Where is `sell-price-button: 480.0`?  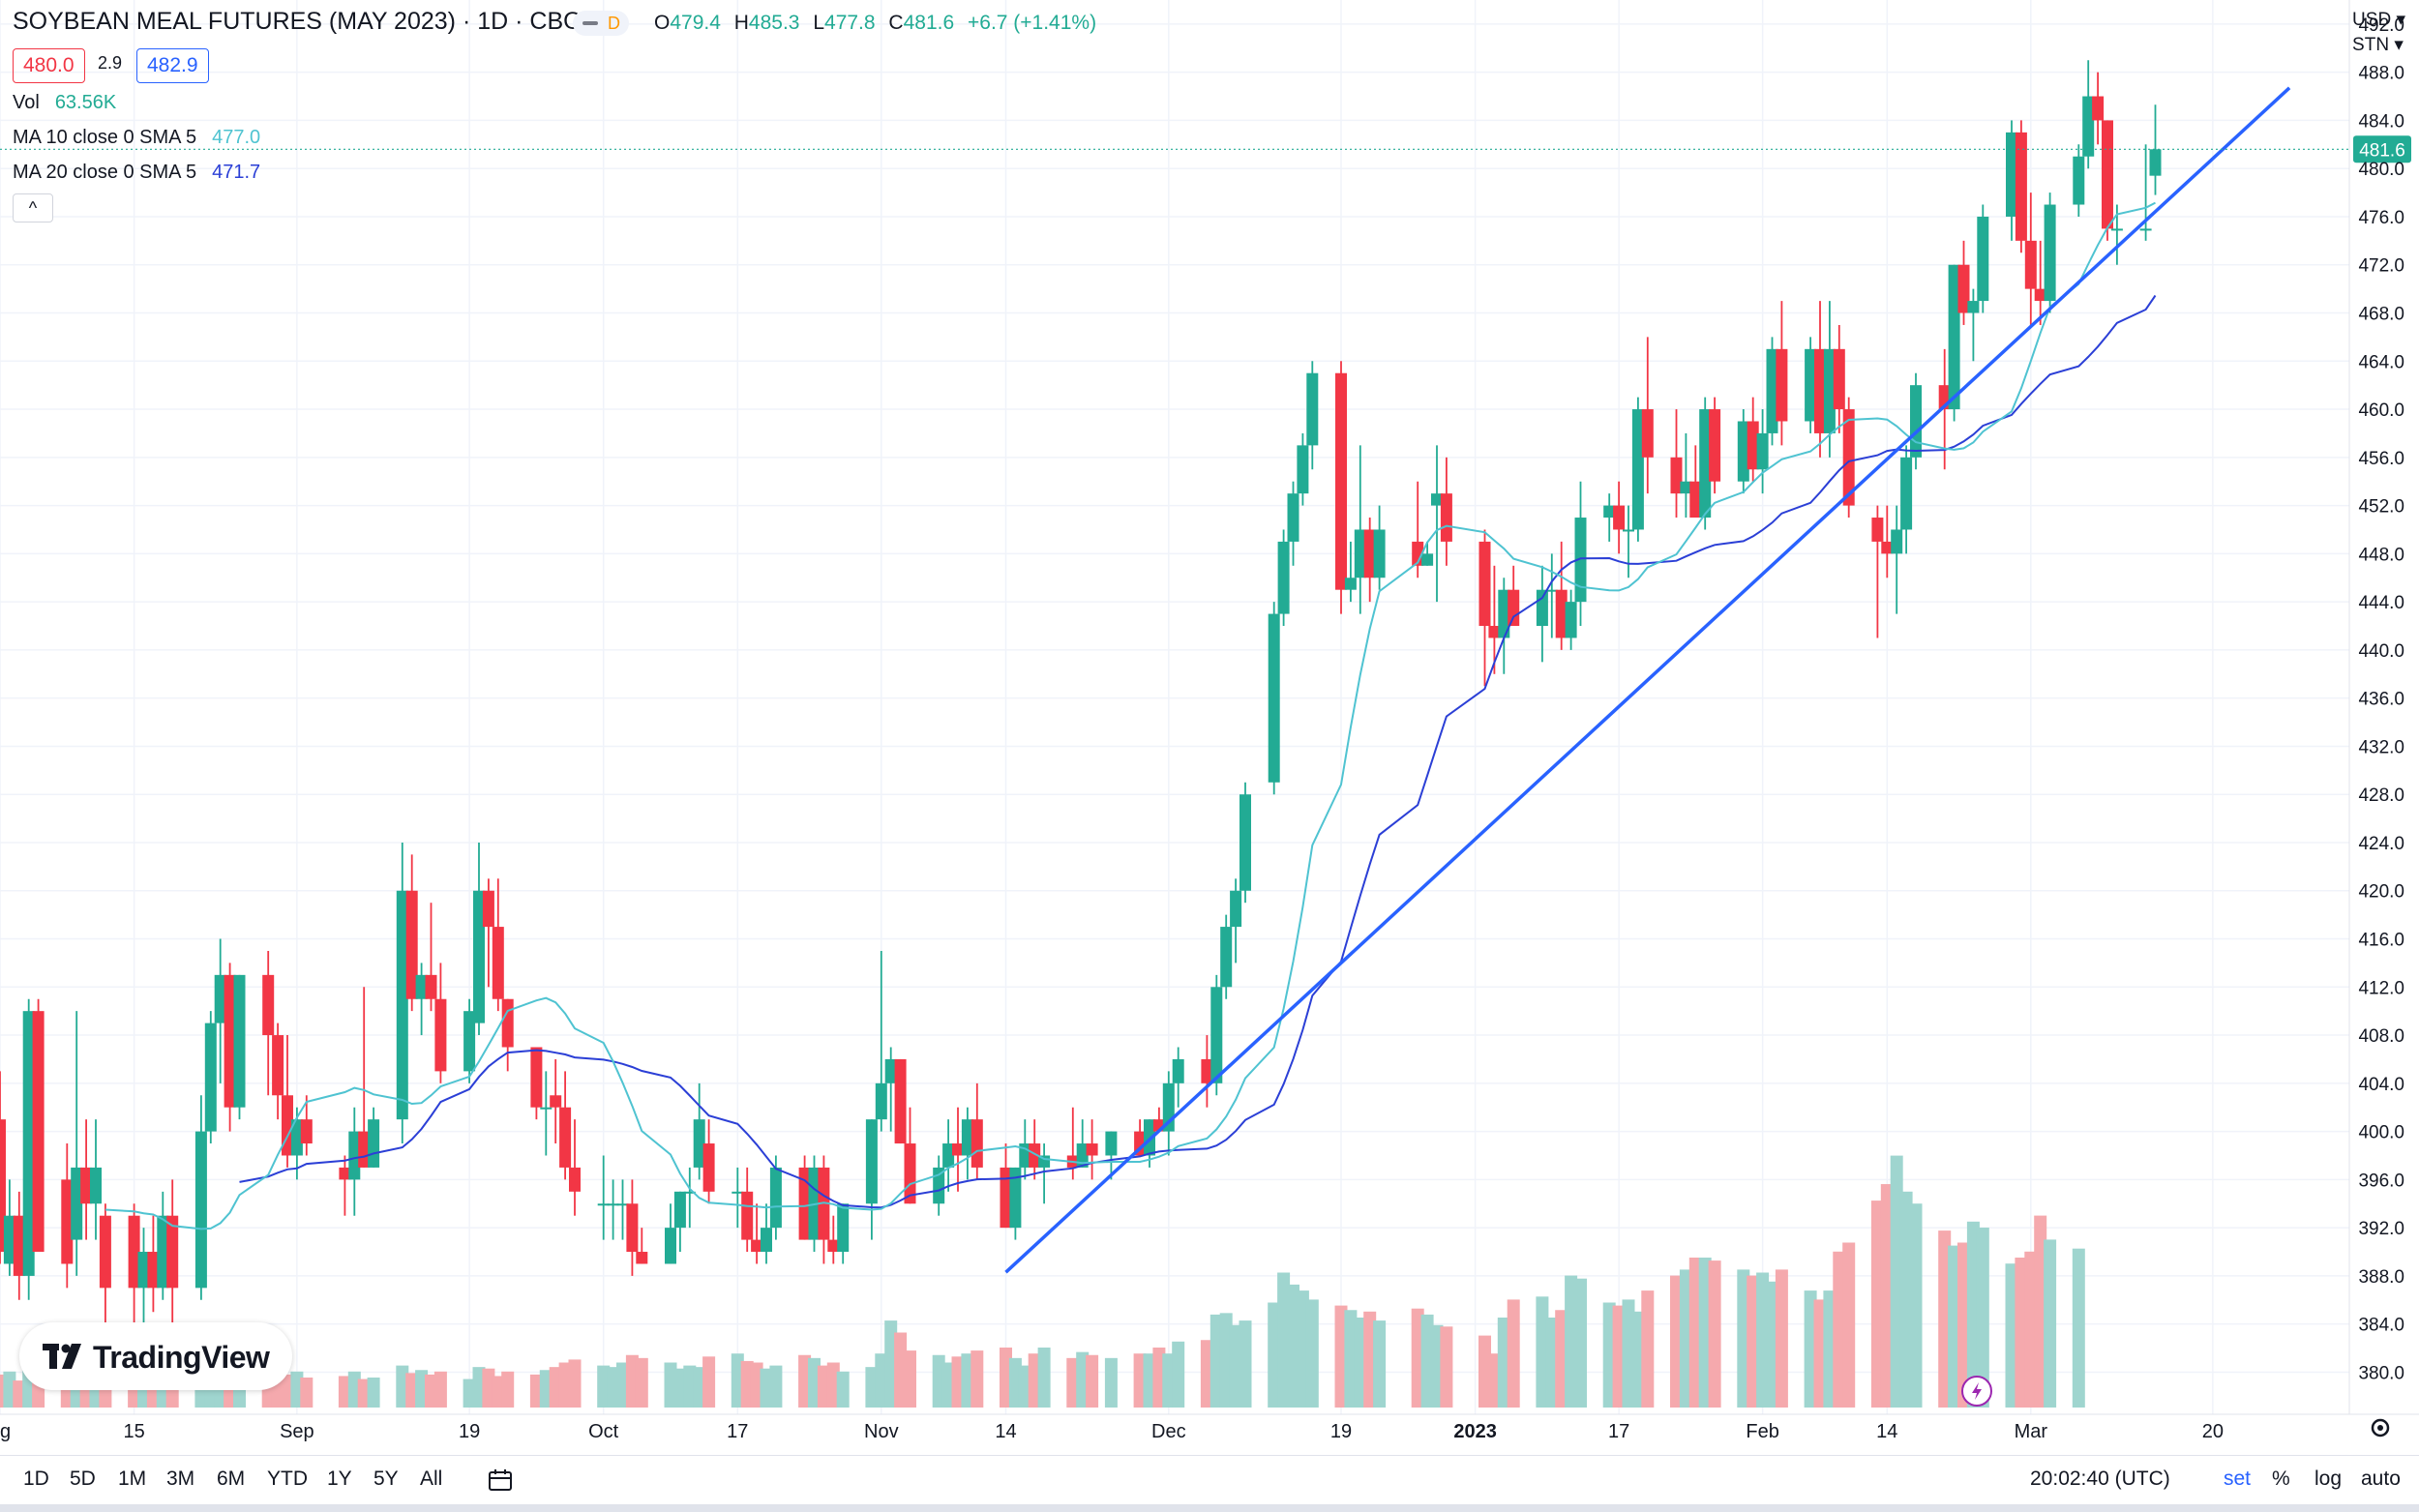
sell-price-button: 480.0 is located at coordinates (49, 66).